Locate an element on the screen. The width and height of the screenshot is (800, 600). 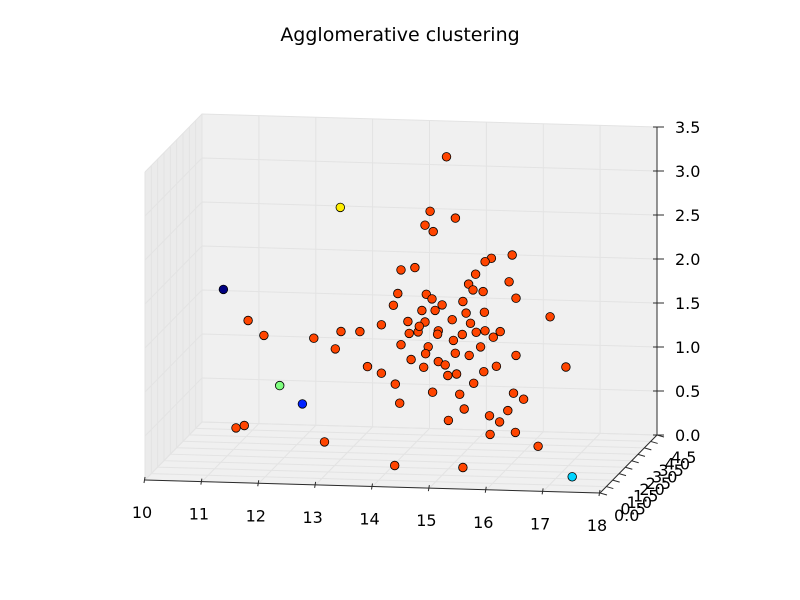
z-tick-label: 1.5 is located at coordinates (687, 303).